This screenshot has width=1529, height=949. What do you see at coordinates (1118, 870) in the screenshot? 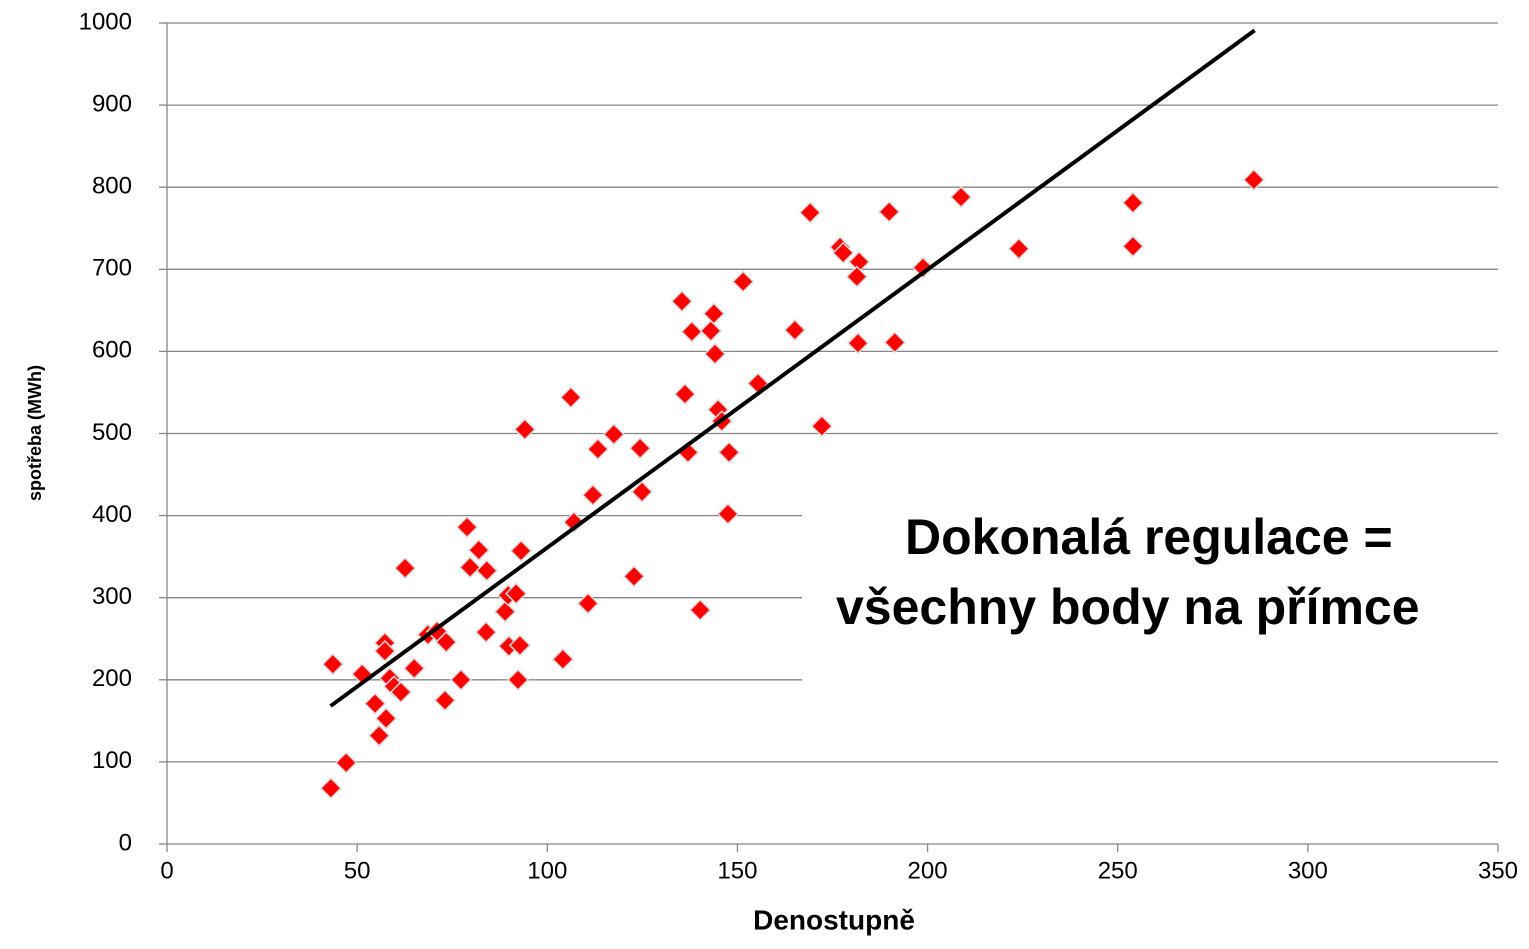
I see `x-tick-label: 250` at bounding box center [1118, 870].